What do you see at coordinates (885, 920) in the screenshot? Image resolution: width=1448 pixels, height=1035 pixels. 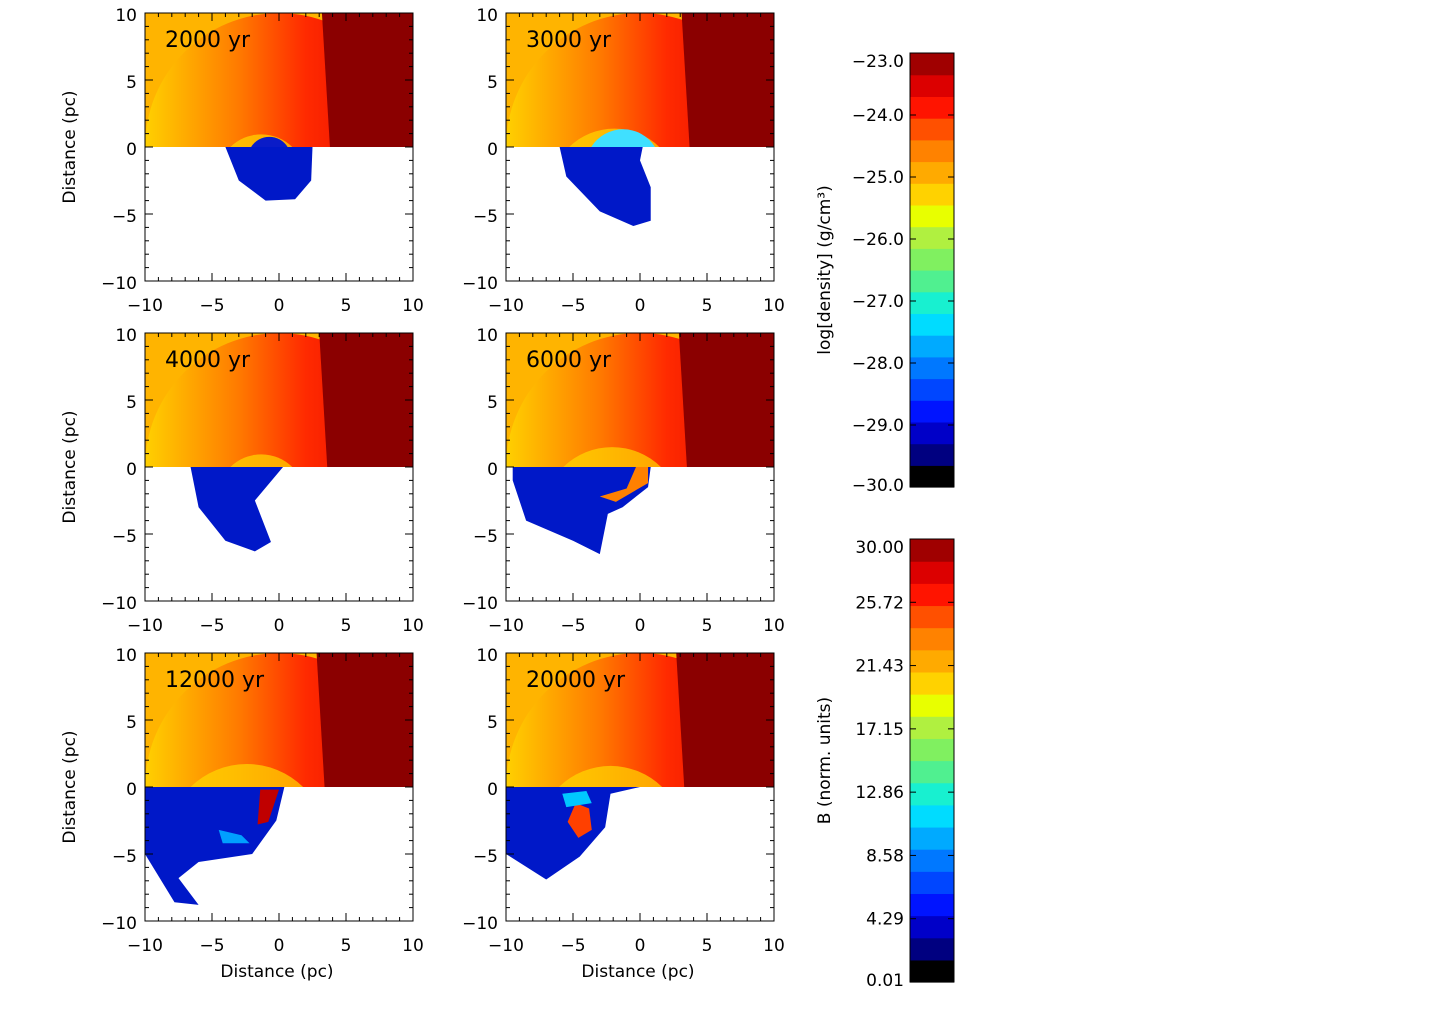 I see `colorbar-tick-label: 4.29` at bounding box center [885, 920].